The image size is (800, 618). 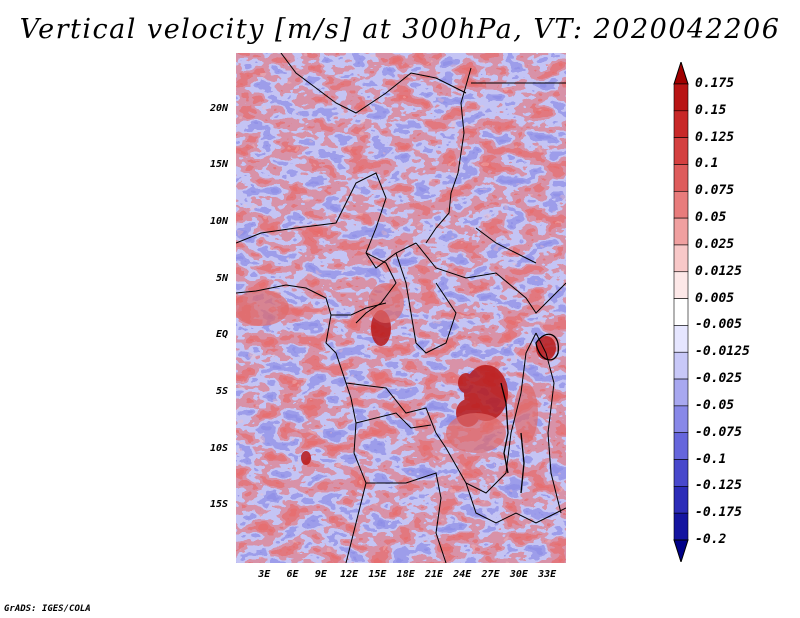 I want to click on colorbar-bottom-triangle, so click(x=681, y=550).